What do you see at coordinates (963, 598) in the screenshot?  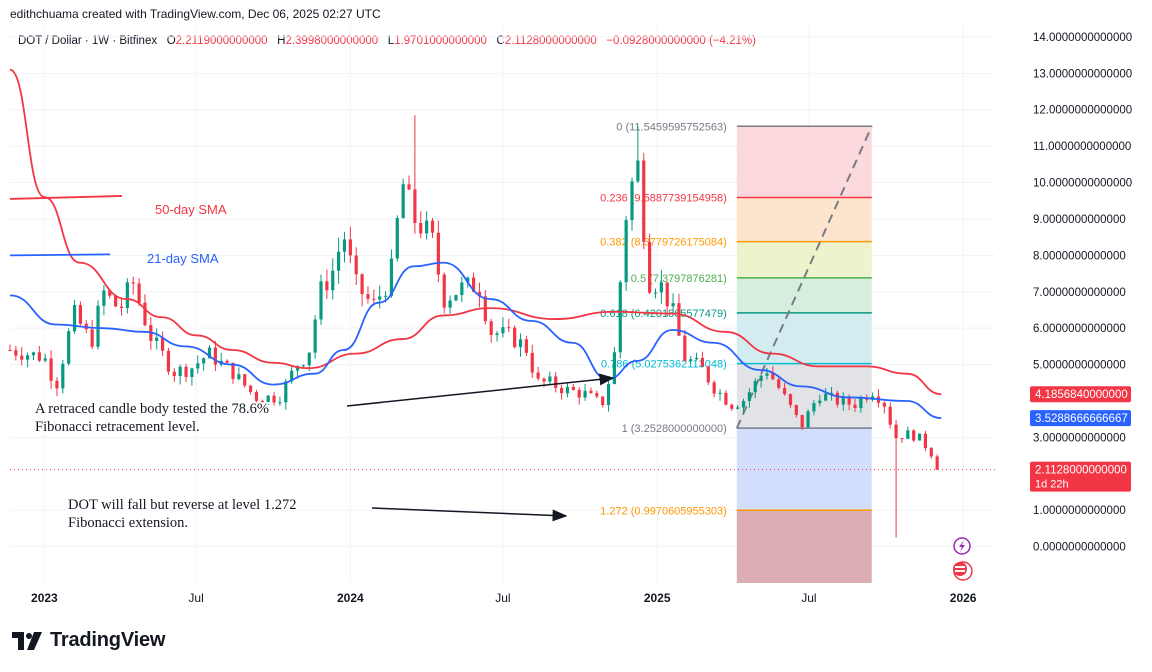 I see `time-tick-label: 2026` at bounding box center [963, 598].